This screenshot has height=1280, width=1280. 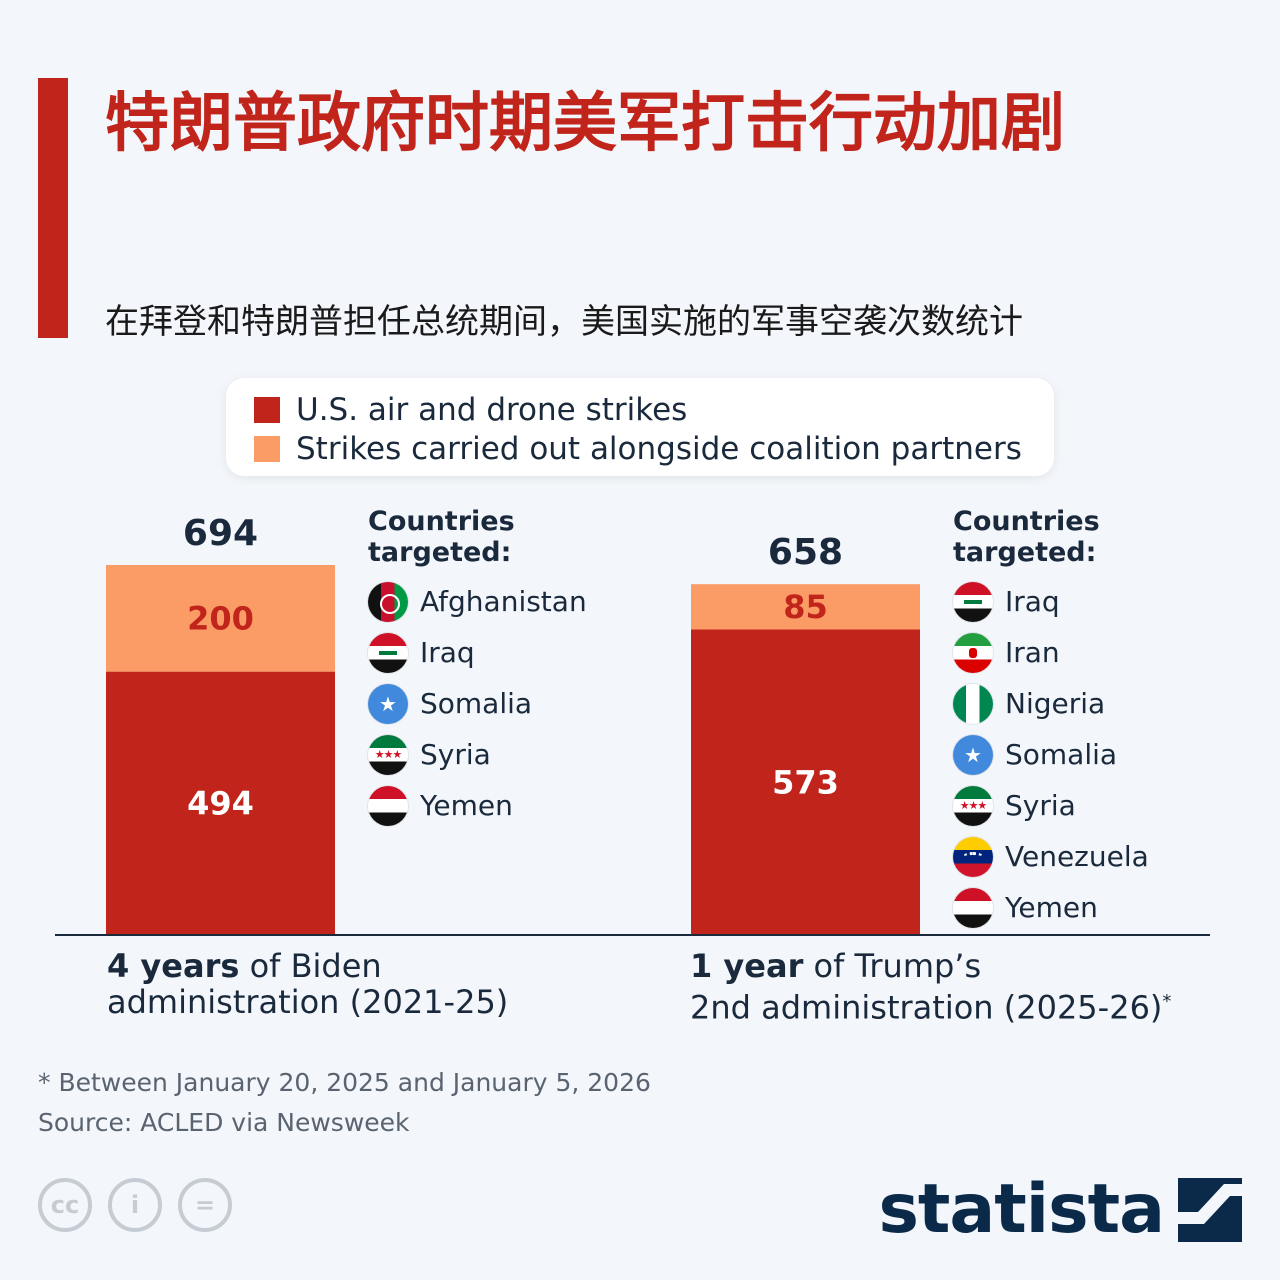 I want to click on country-item: Iran, so click(x=1103, y=652).